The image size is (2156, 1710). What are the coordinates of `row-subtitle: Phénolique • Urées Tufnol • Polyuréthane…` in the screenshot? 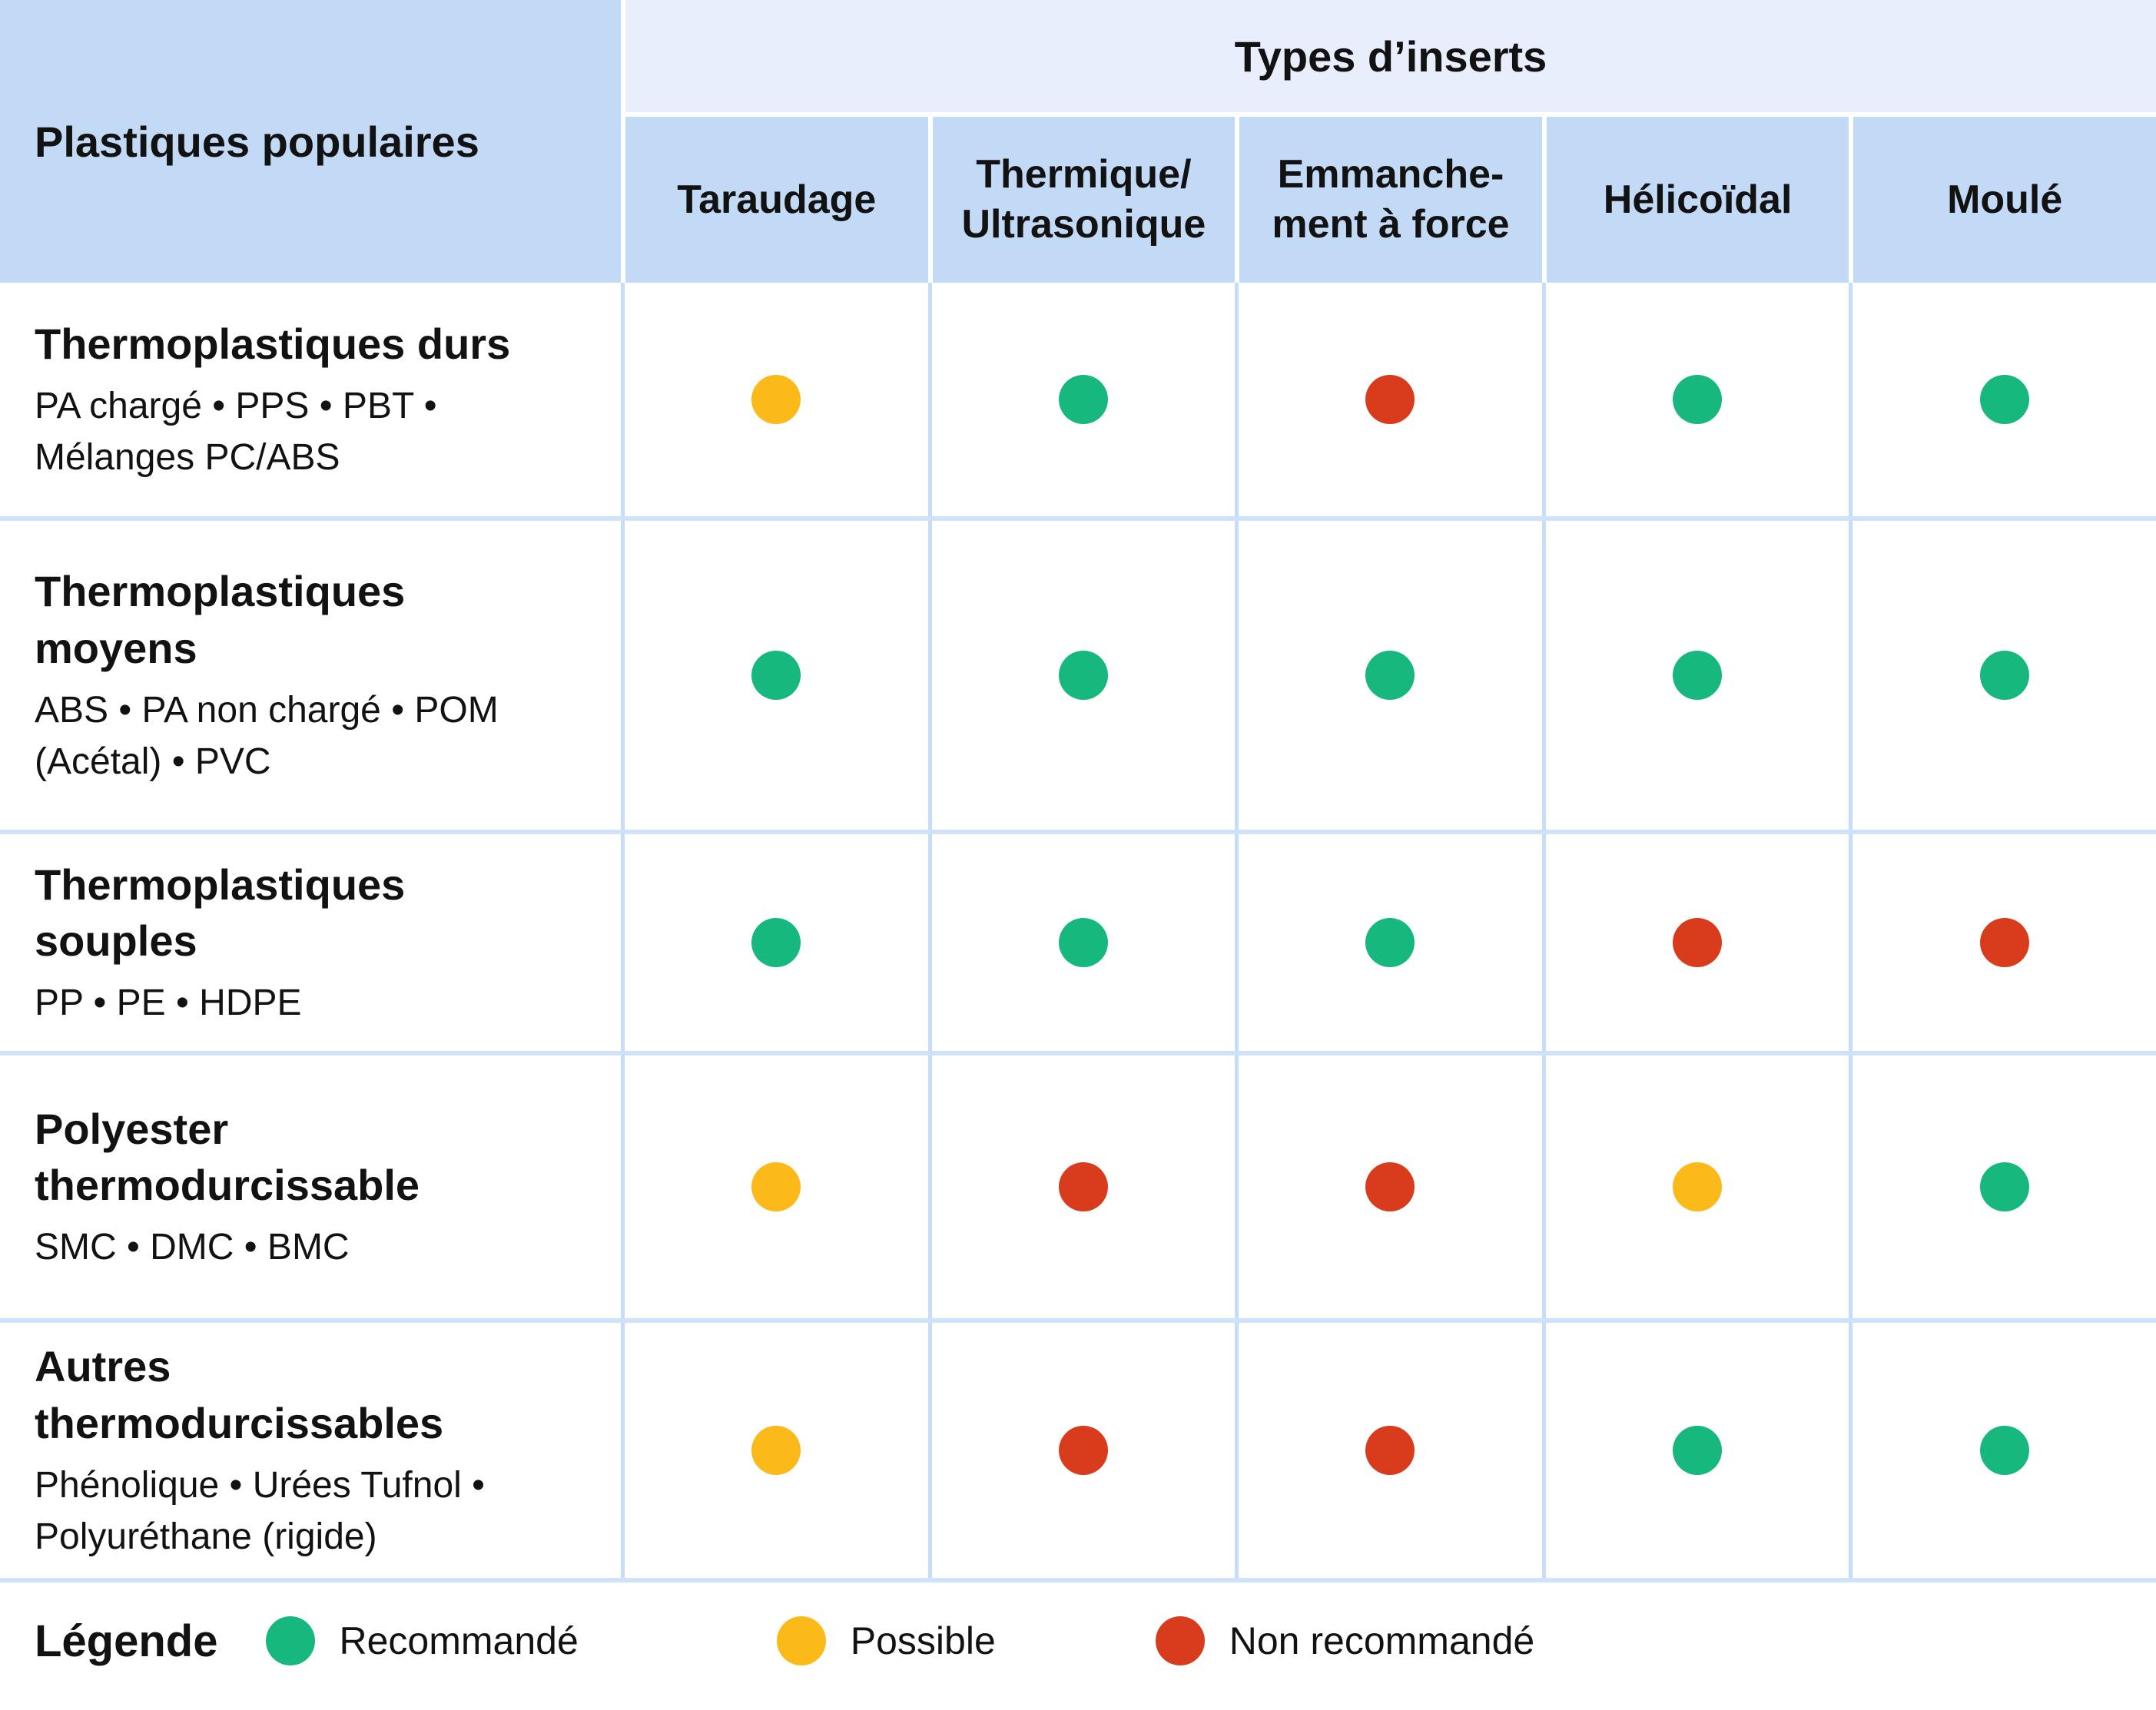 It's located at (260, 1510).